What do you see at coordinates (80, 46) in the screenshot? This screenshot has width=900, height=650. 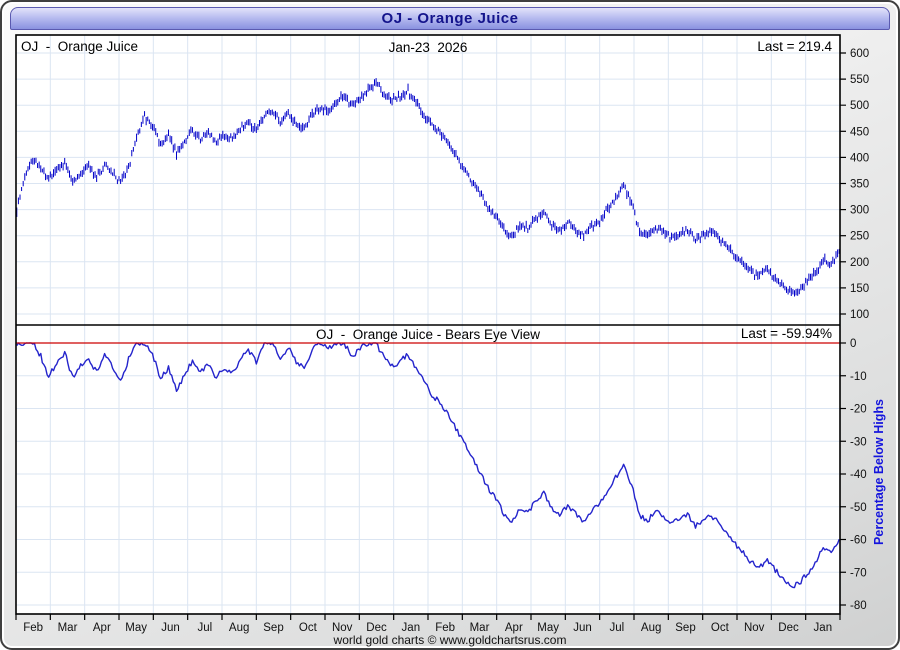 I see `price-panel-label: OJ - Orange Juice` at bounding box center [80, 46].